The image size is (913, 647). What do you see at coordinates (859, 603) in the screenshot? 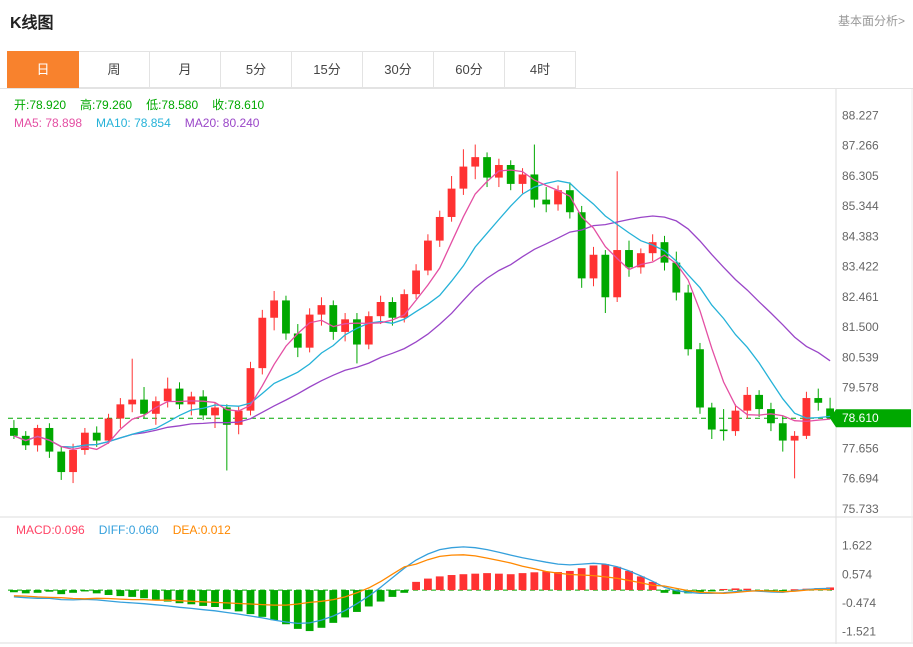
I see `macd-y-tick: -0.474` at bounding box center [859, 603].